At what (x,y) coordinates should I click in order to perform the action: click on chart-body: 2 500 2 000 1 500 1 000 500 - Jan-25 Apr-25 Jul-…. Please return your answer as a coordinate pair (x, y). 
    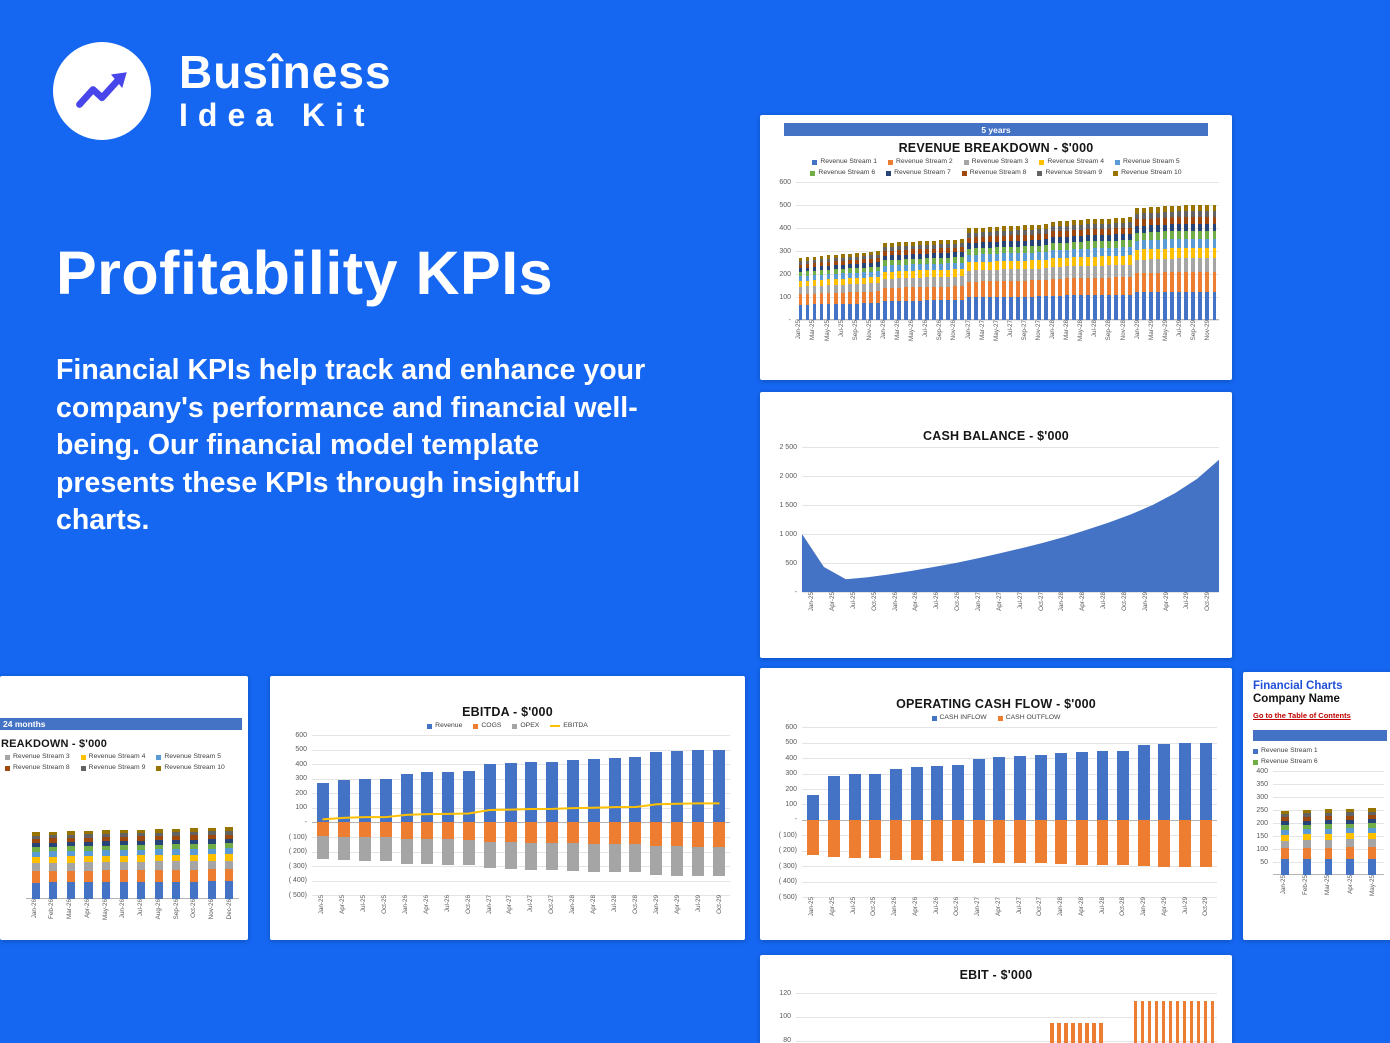
    Looking at the image, I should click on (996, 534).